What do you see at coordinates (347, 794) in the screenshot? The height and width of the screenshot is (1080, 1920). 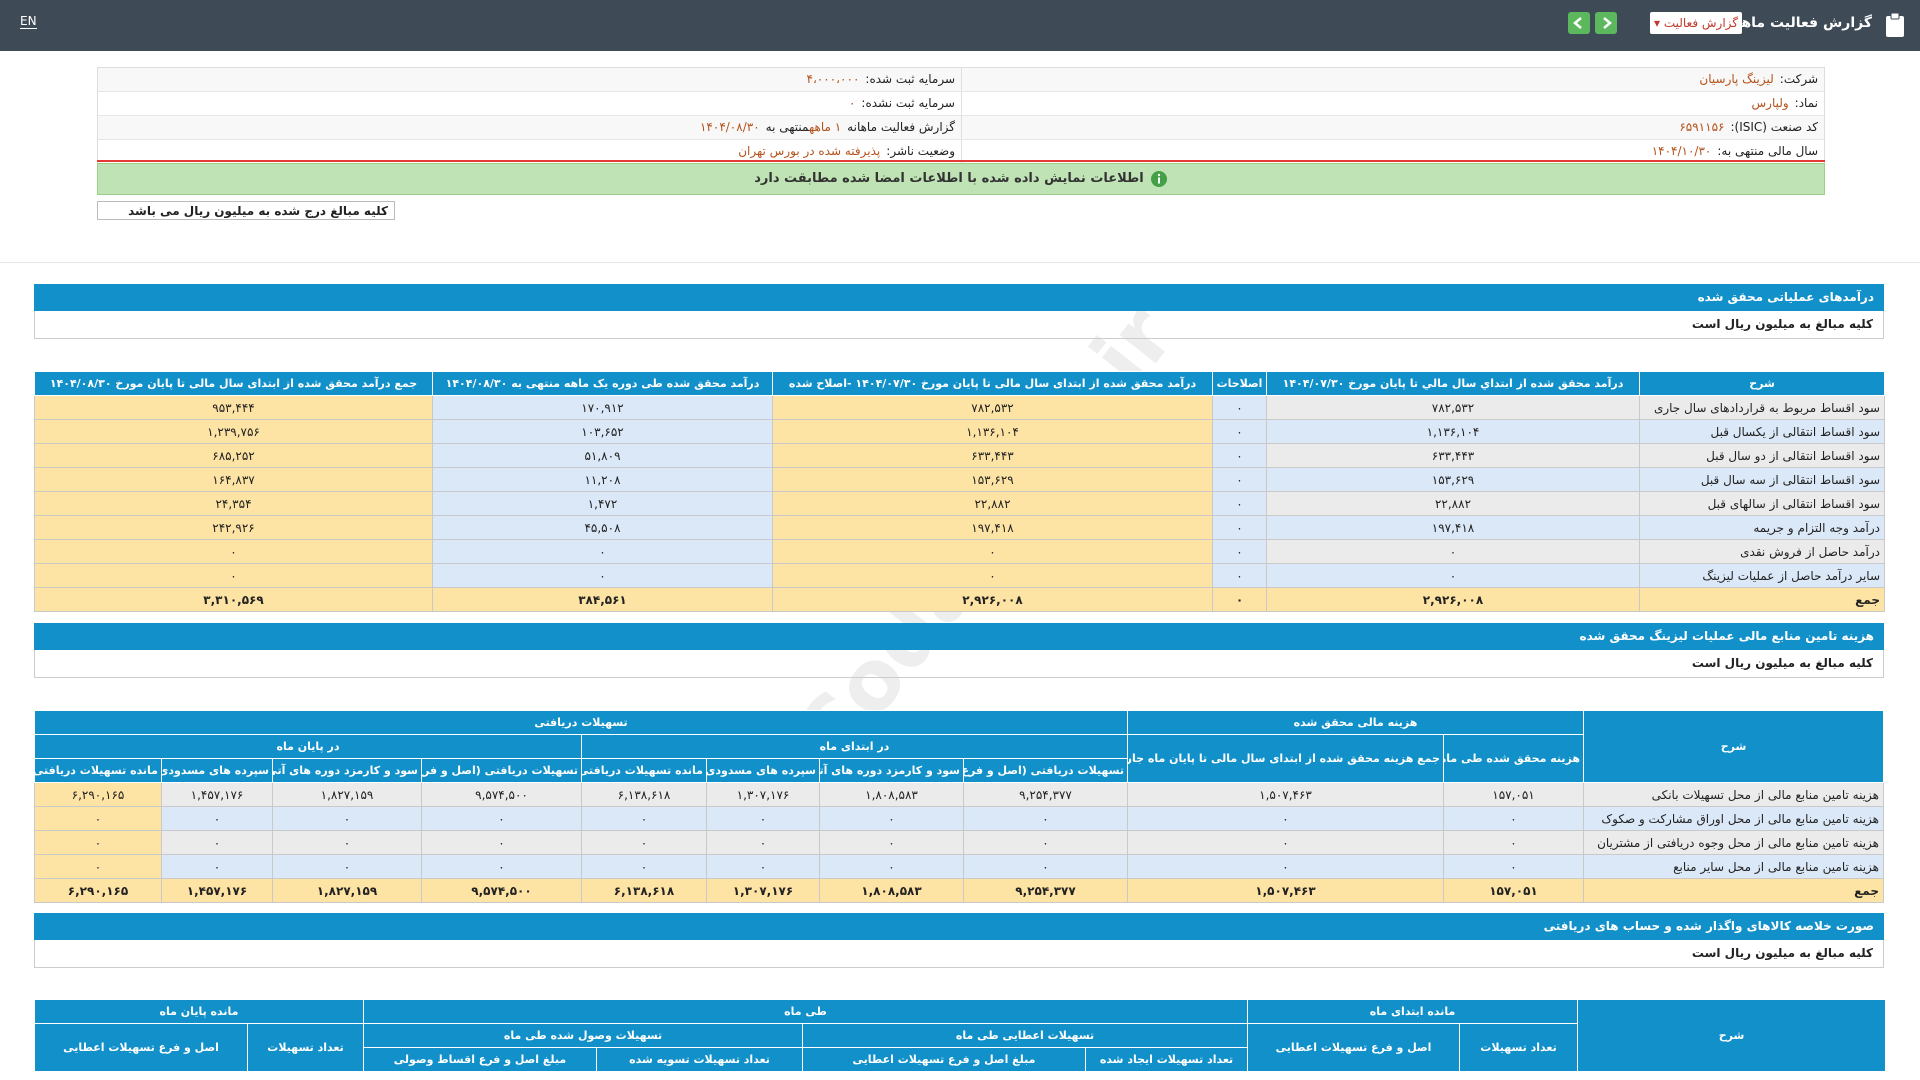 I see `value-cell: ۱,۸۲۷,۱۵۹` at bounding box center [347, 794].